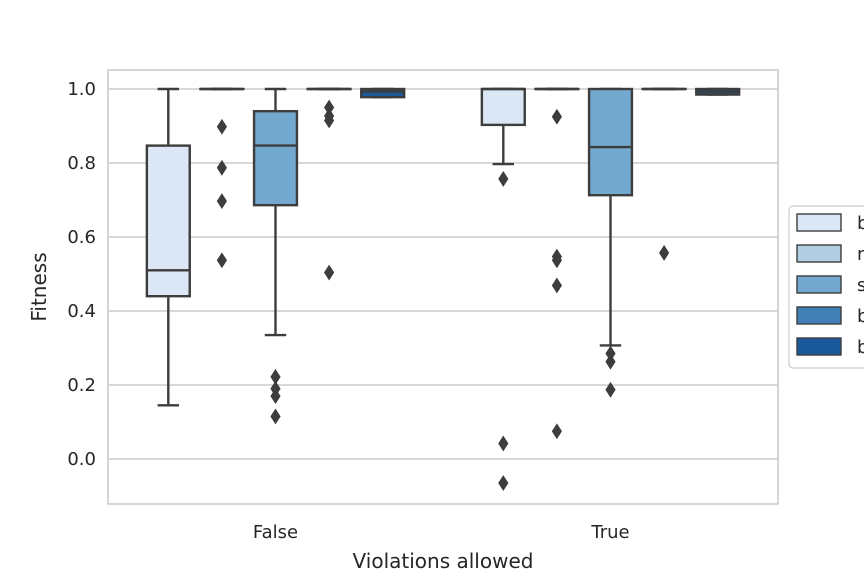  Describe the element at coordinates (81, 459) in the screenshot. I see `y-tick-label: 0.0` at that location.